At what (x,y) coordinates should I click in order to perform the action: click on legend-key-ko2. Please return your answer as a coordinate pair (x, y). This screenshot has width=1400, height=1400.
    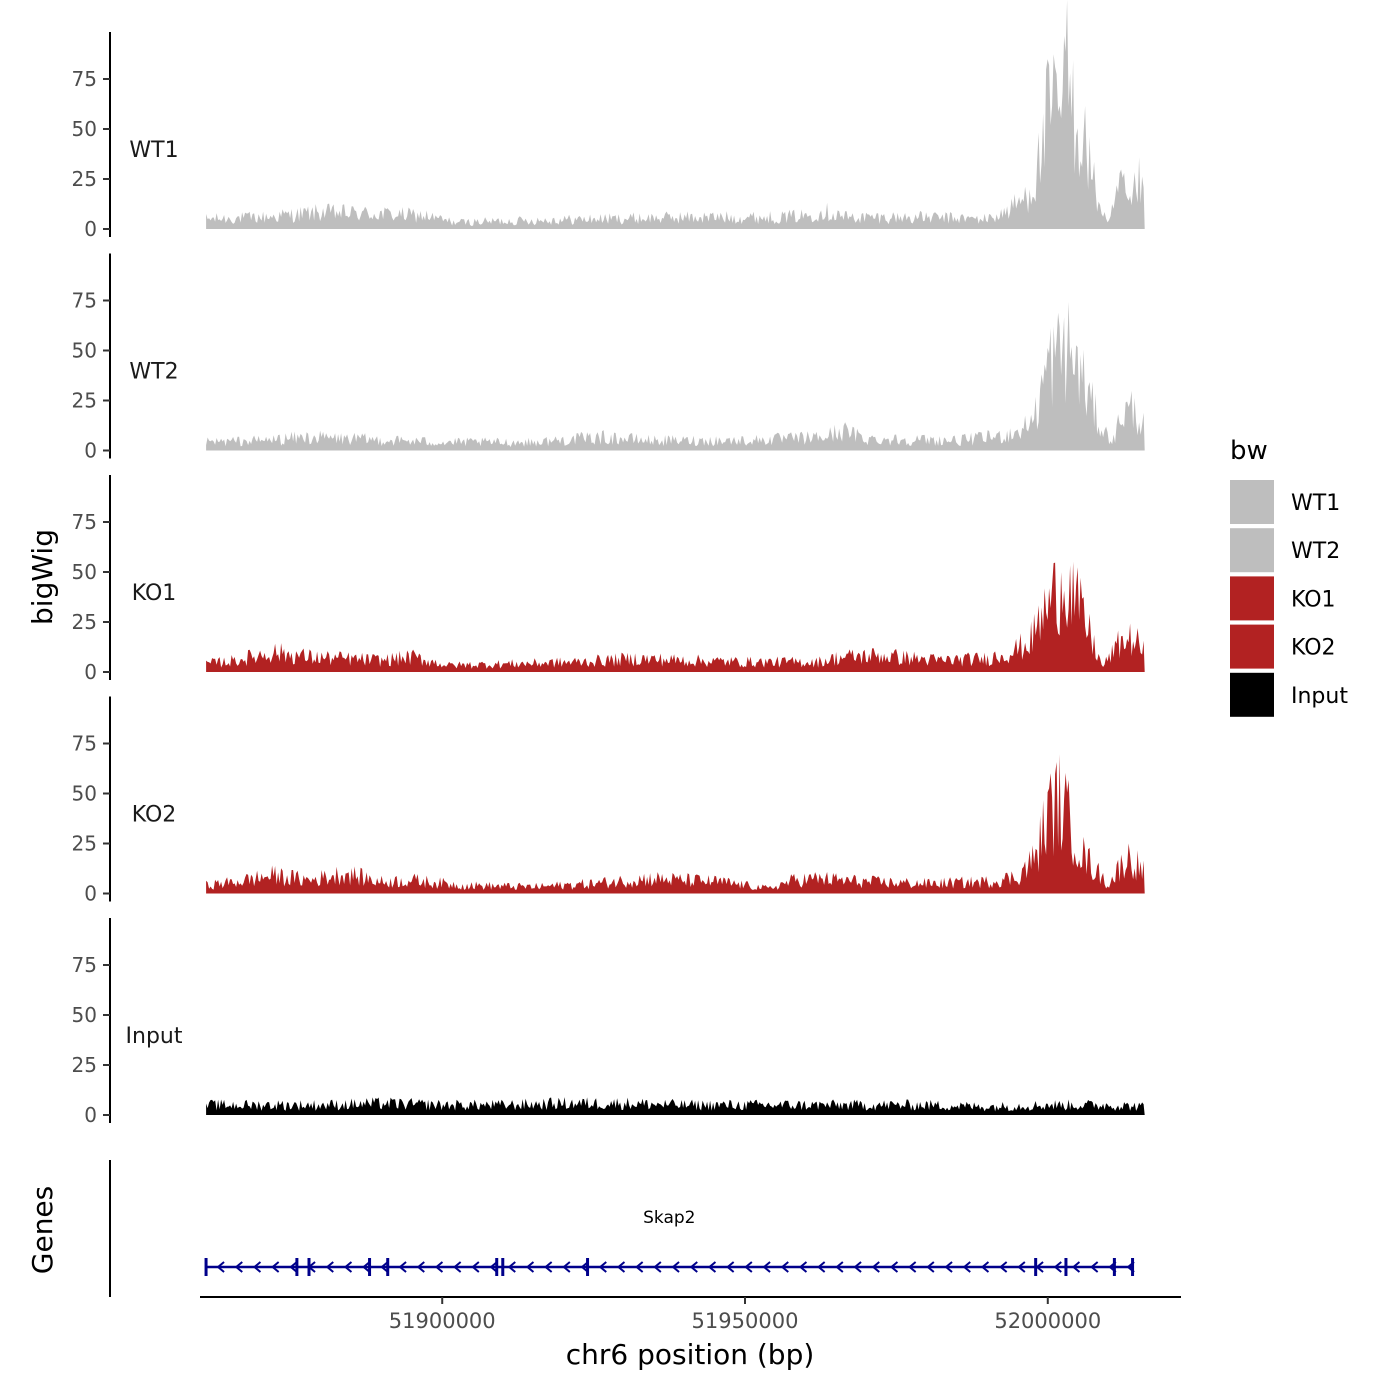
    Looking at the image, I should click on (1252, 646).